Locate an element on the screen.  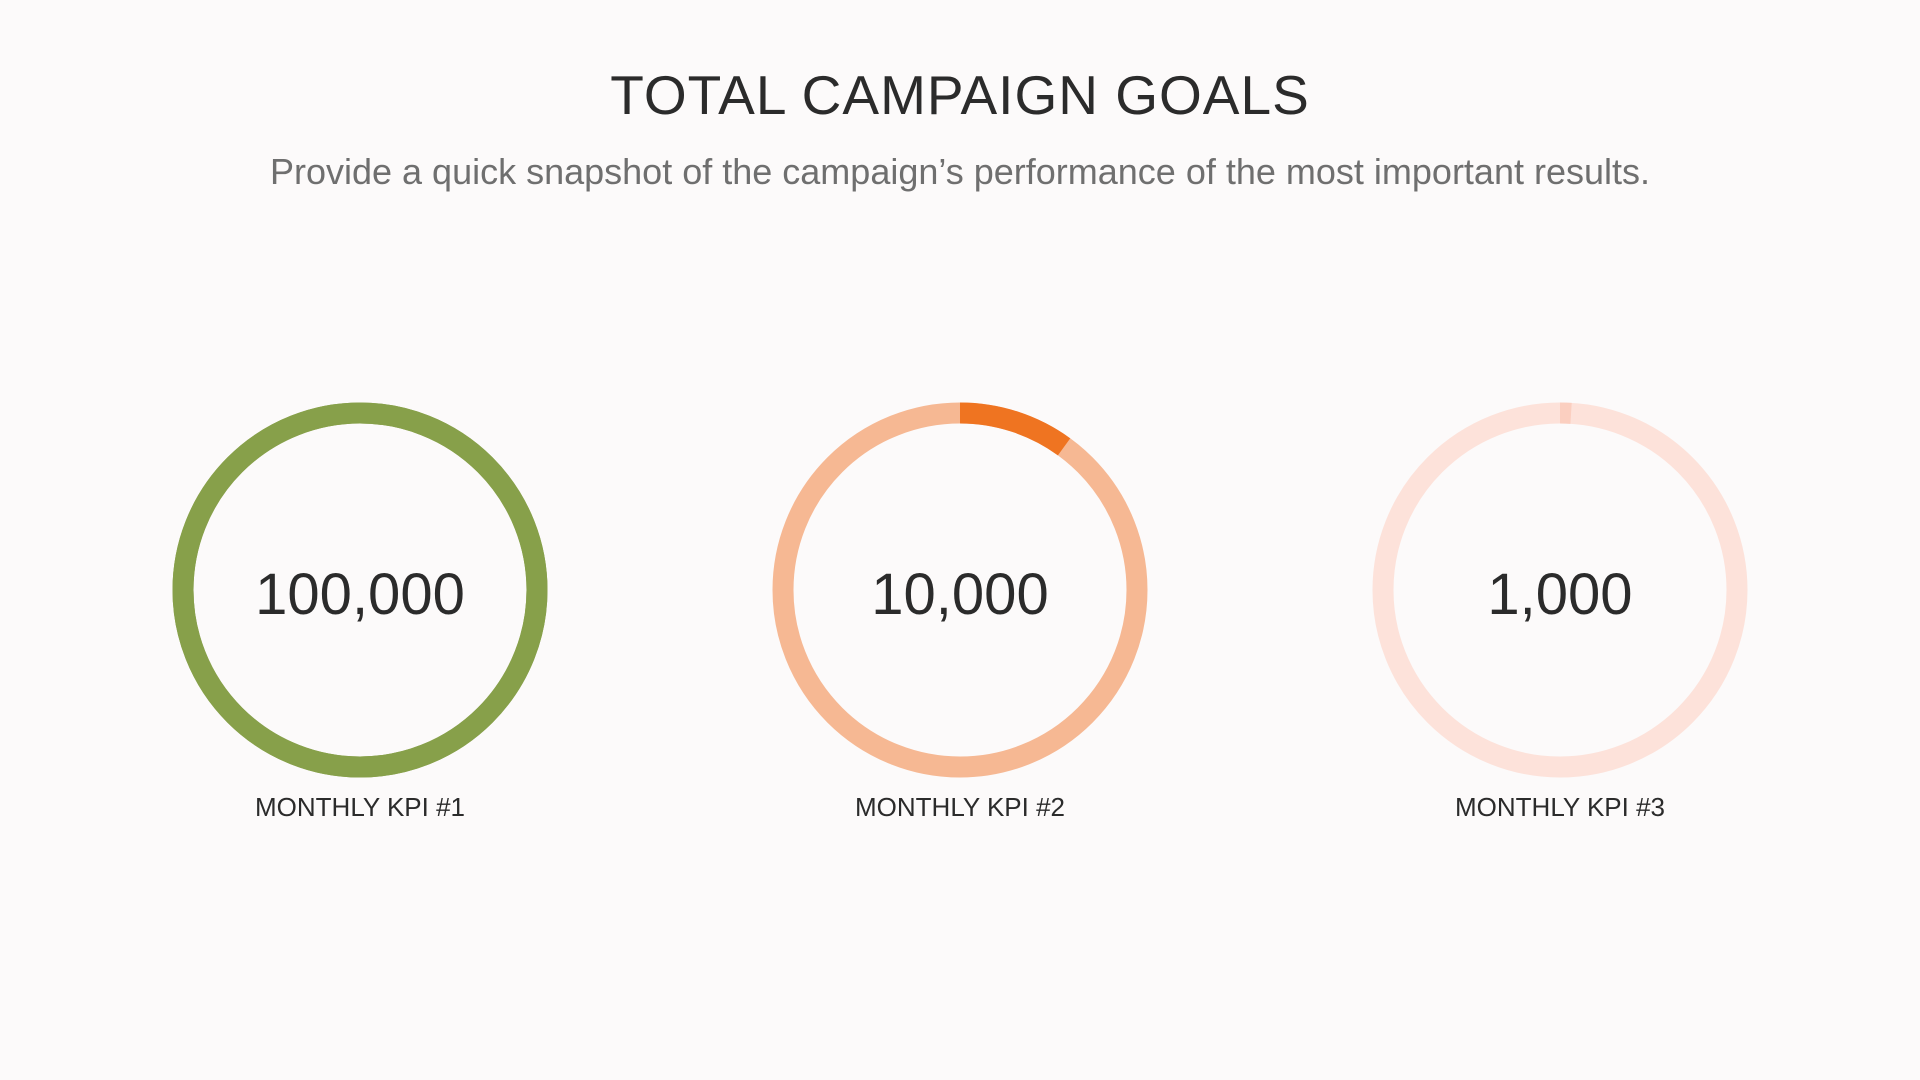
kpi-3-progress-arc is located at coordinates (1560, 590).